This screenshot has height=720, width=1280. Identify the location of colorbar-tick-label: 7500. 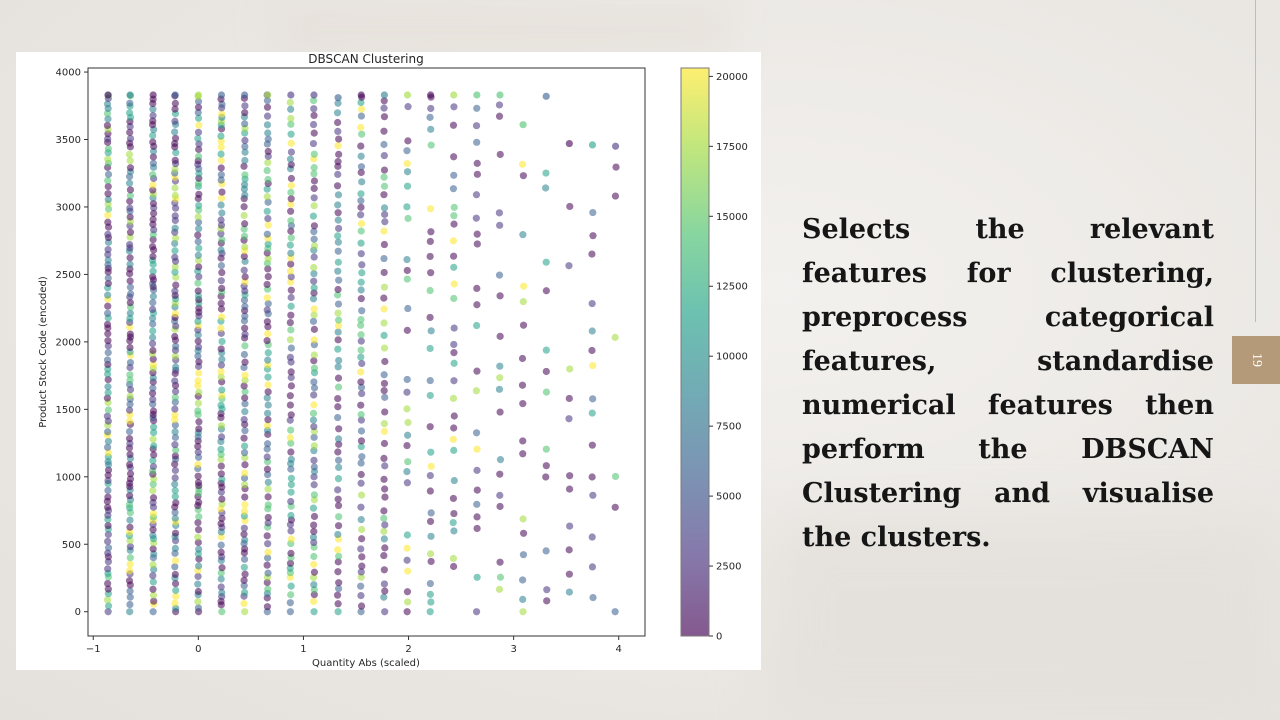
(728, 427).